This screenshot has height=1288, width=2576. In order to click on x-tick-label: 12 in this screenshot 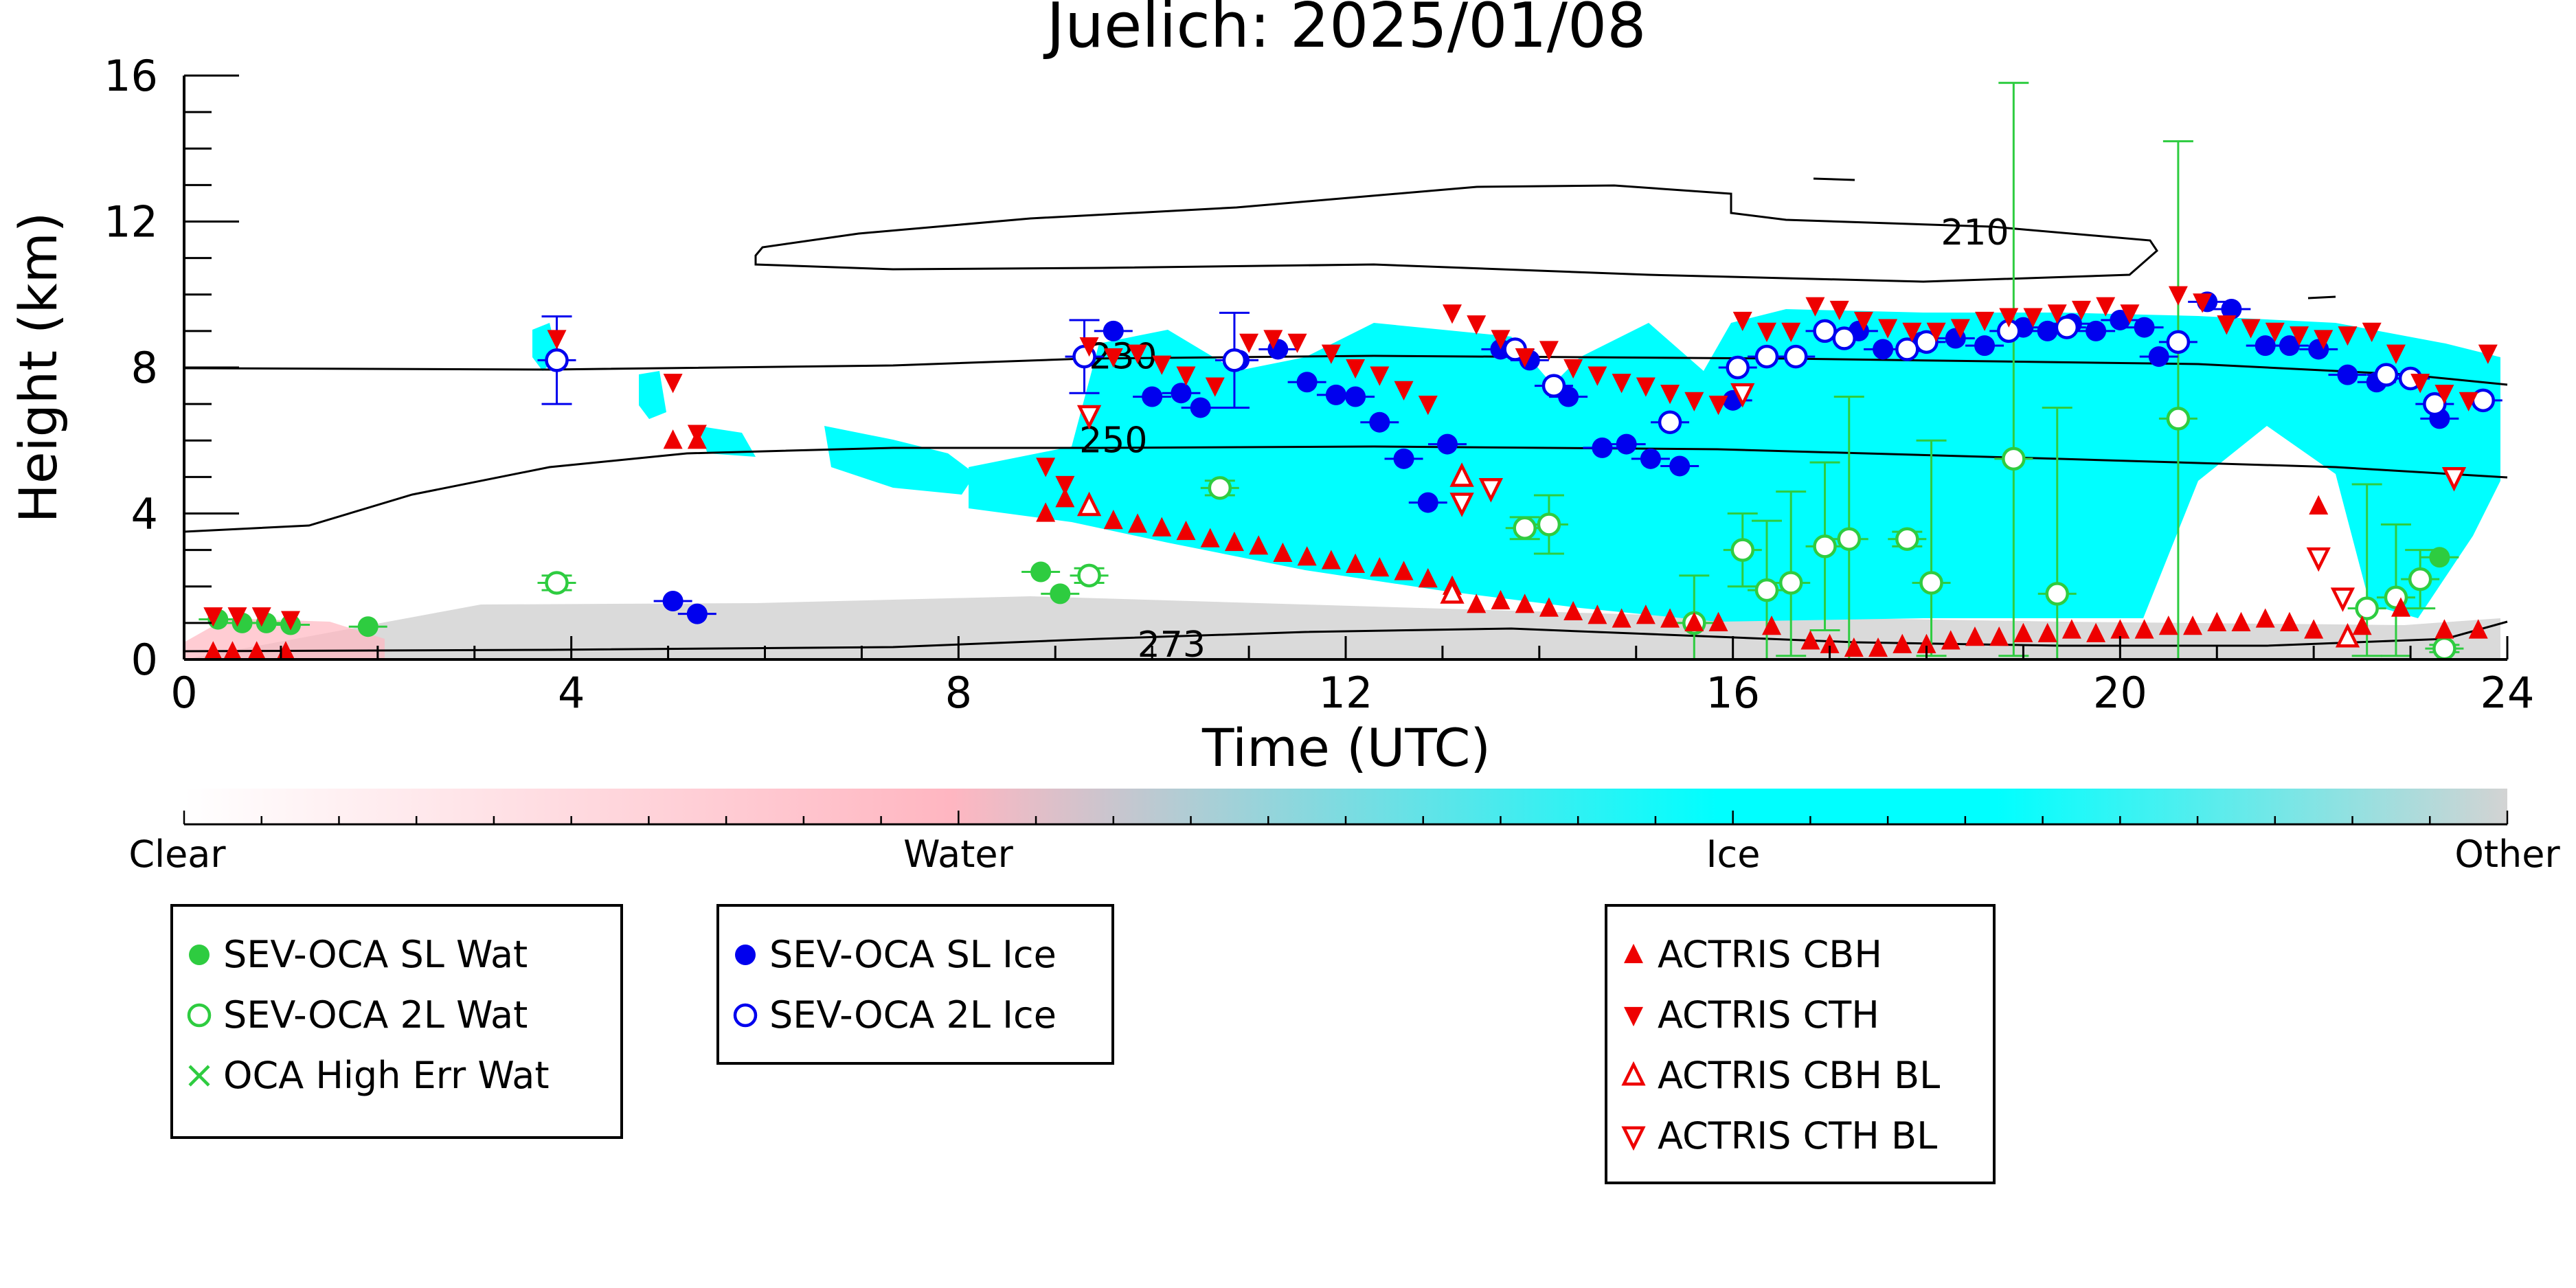, I will do `click(1346, 693)`.